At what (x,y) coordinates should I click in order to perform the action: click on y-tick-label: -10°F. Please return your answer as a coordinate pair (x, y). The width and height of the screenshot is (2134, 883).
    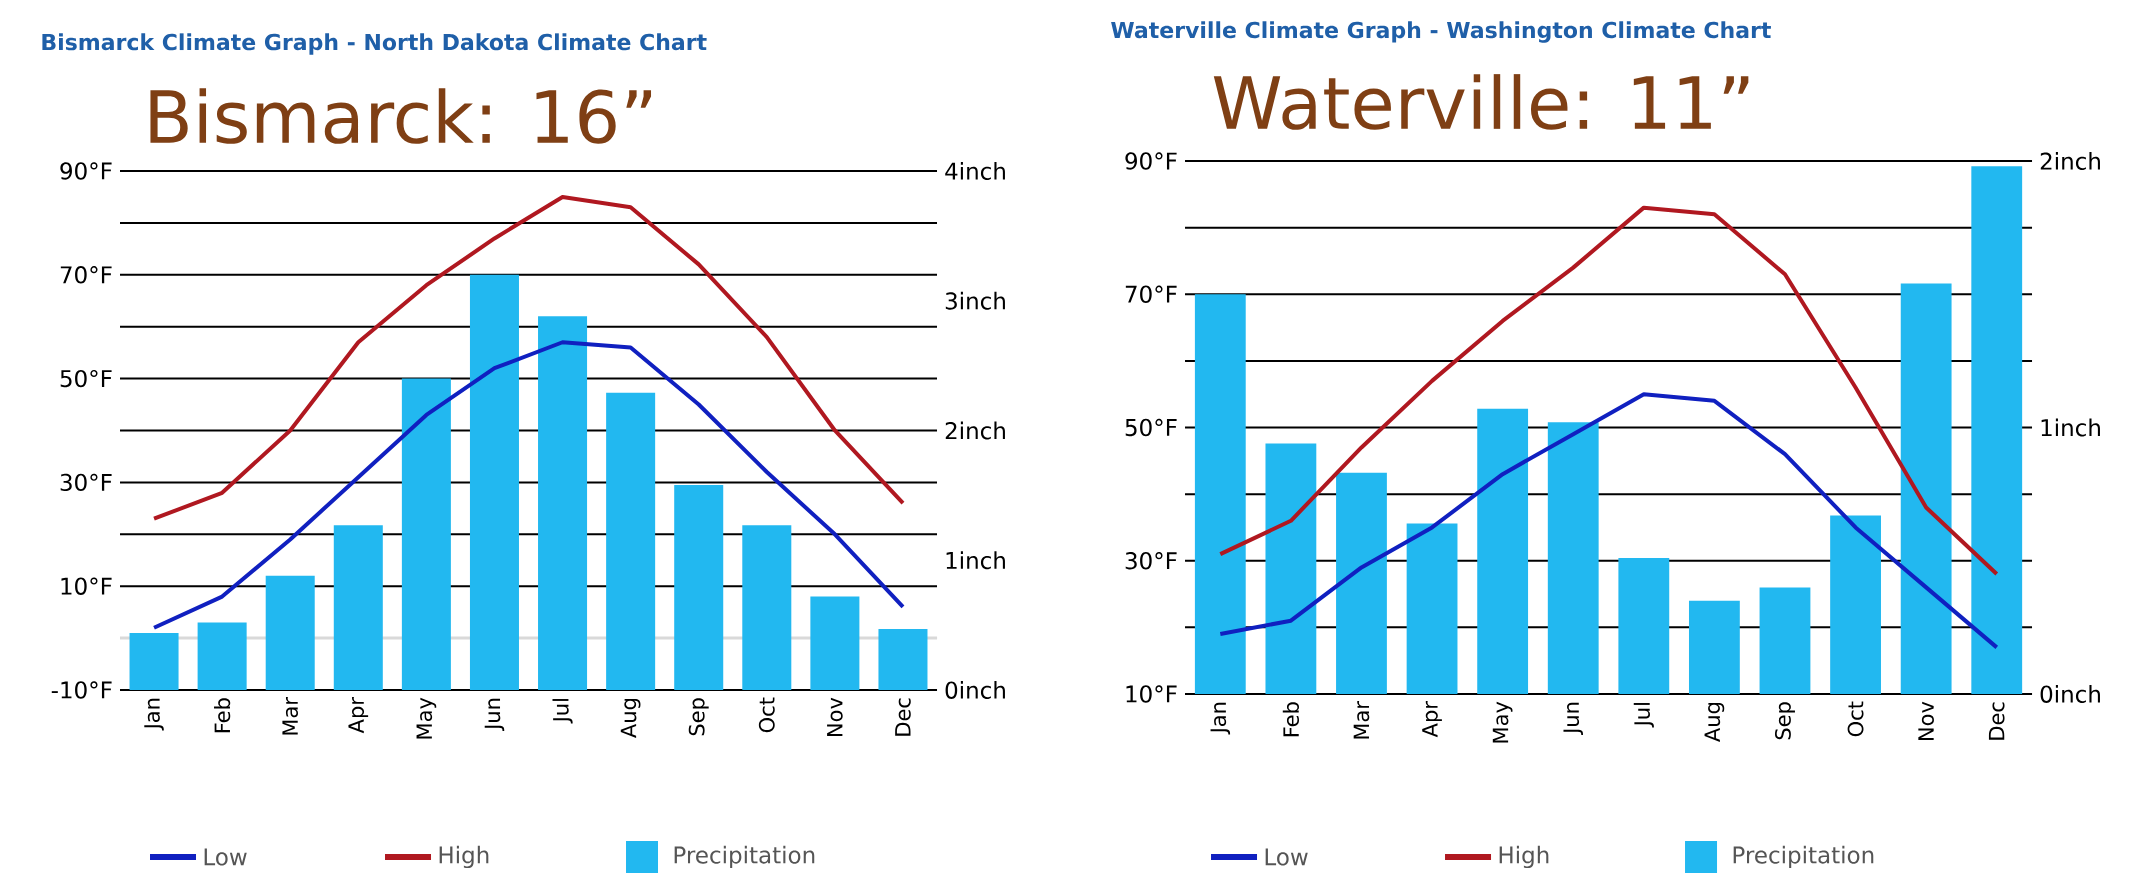
    Looking at the image, I should click on (81, 690).